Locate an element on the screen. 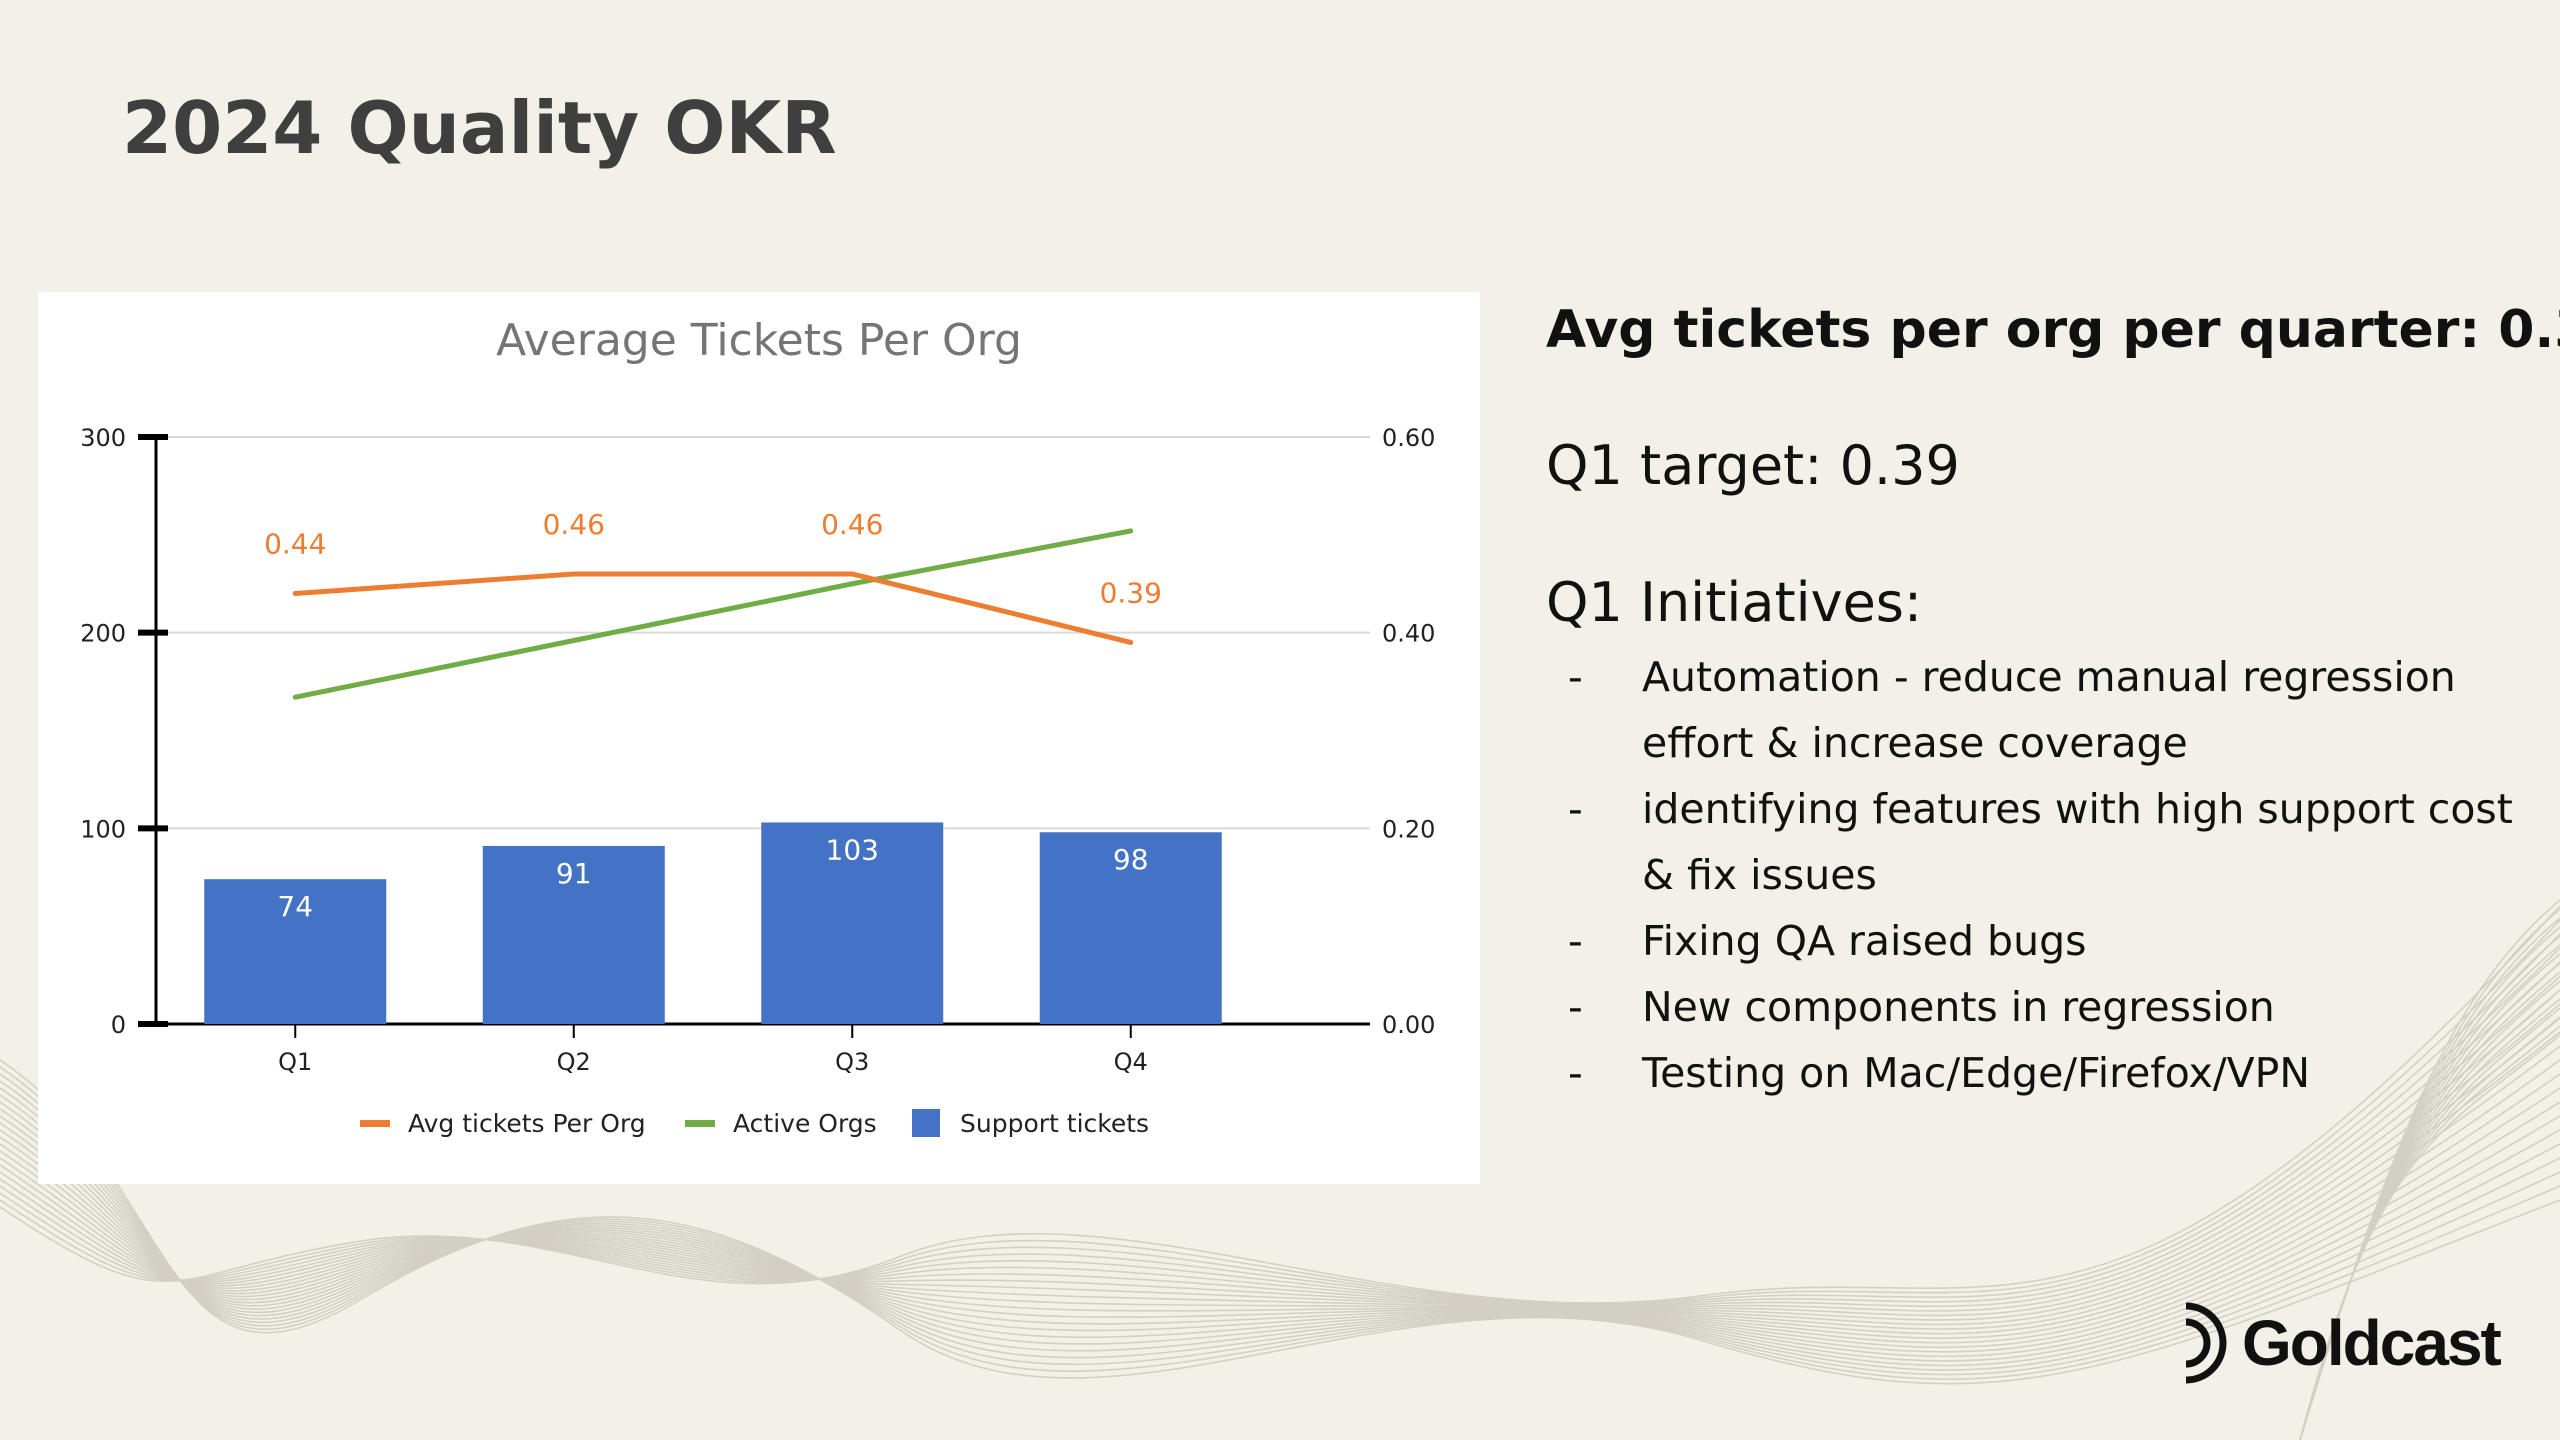  legend-label: Support tickets is located at coordinates (1054, 1123).